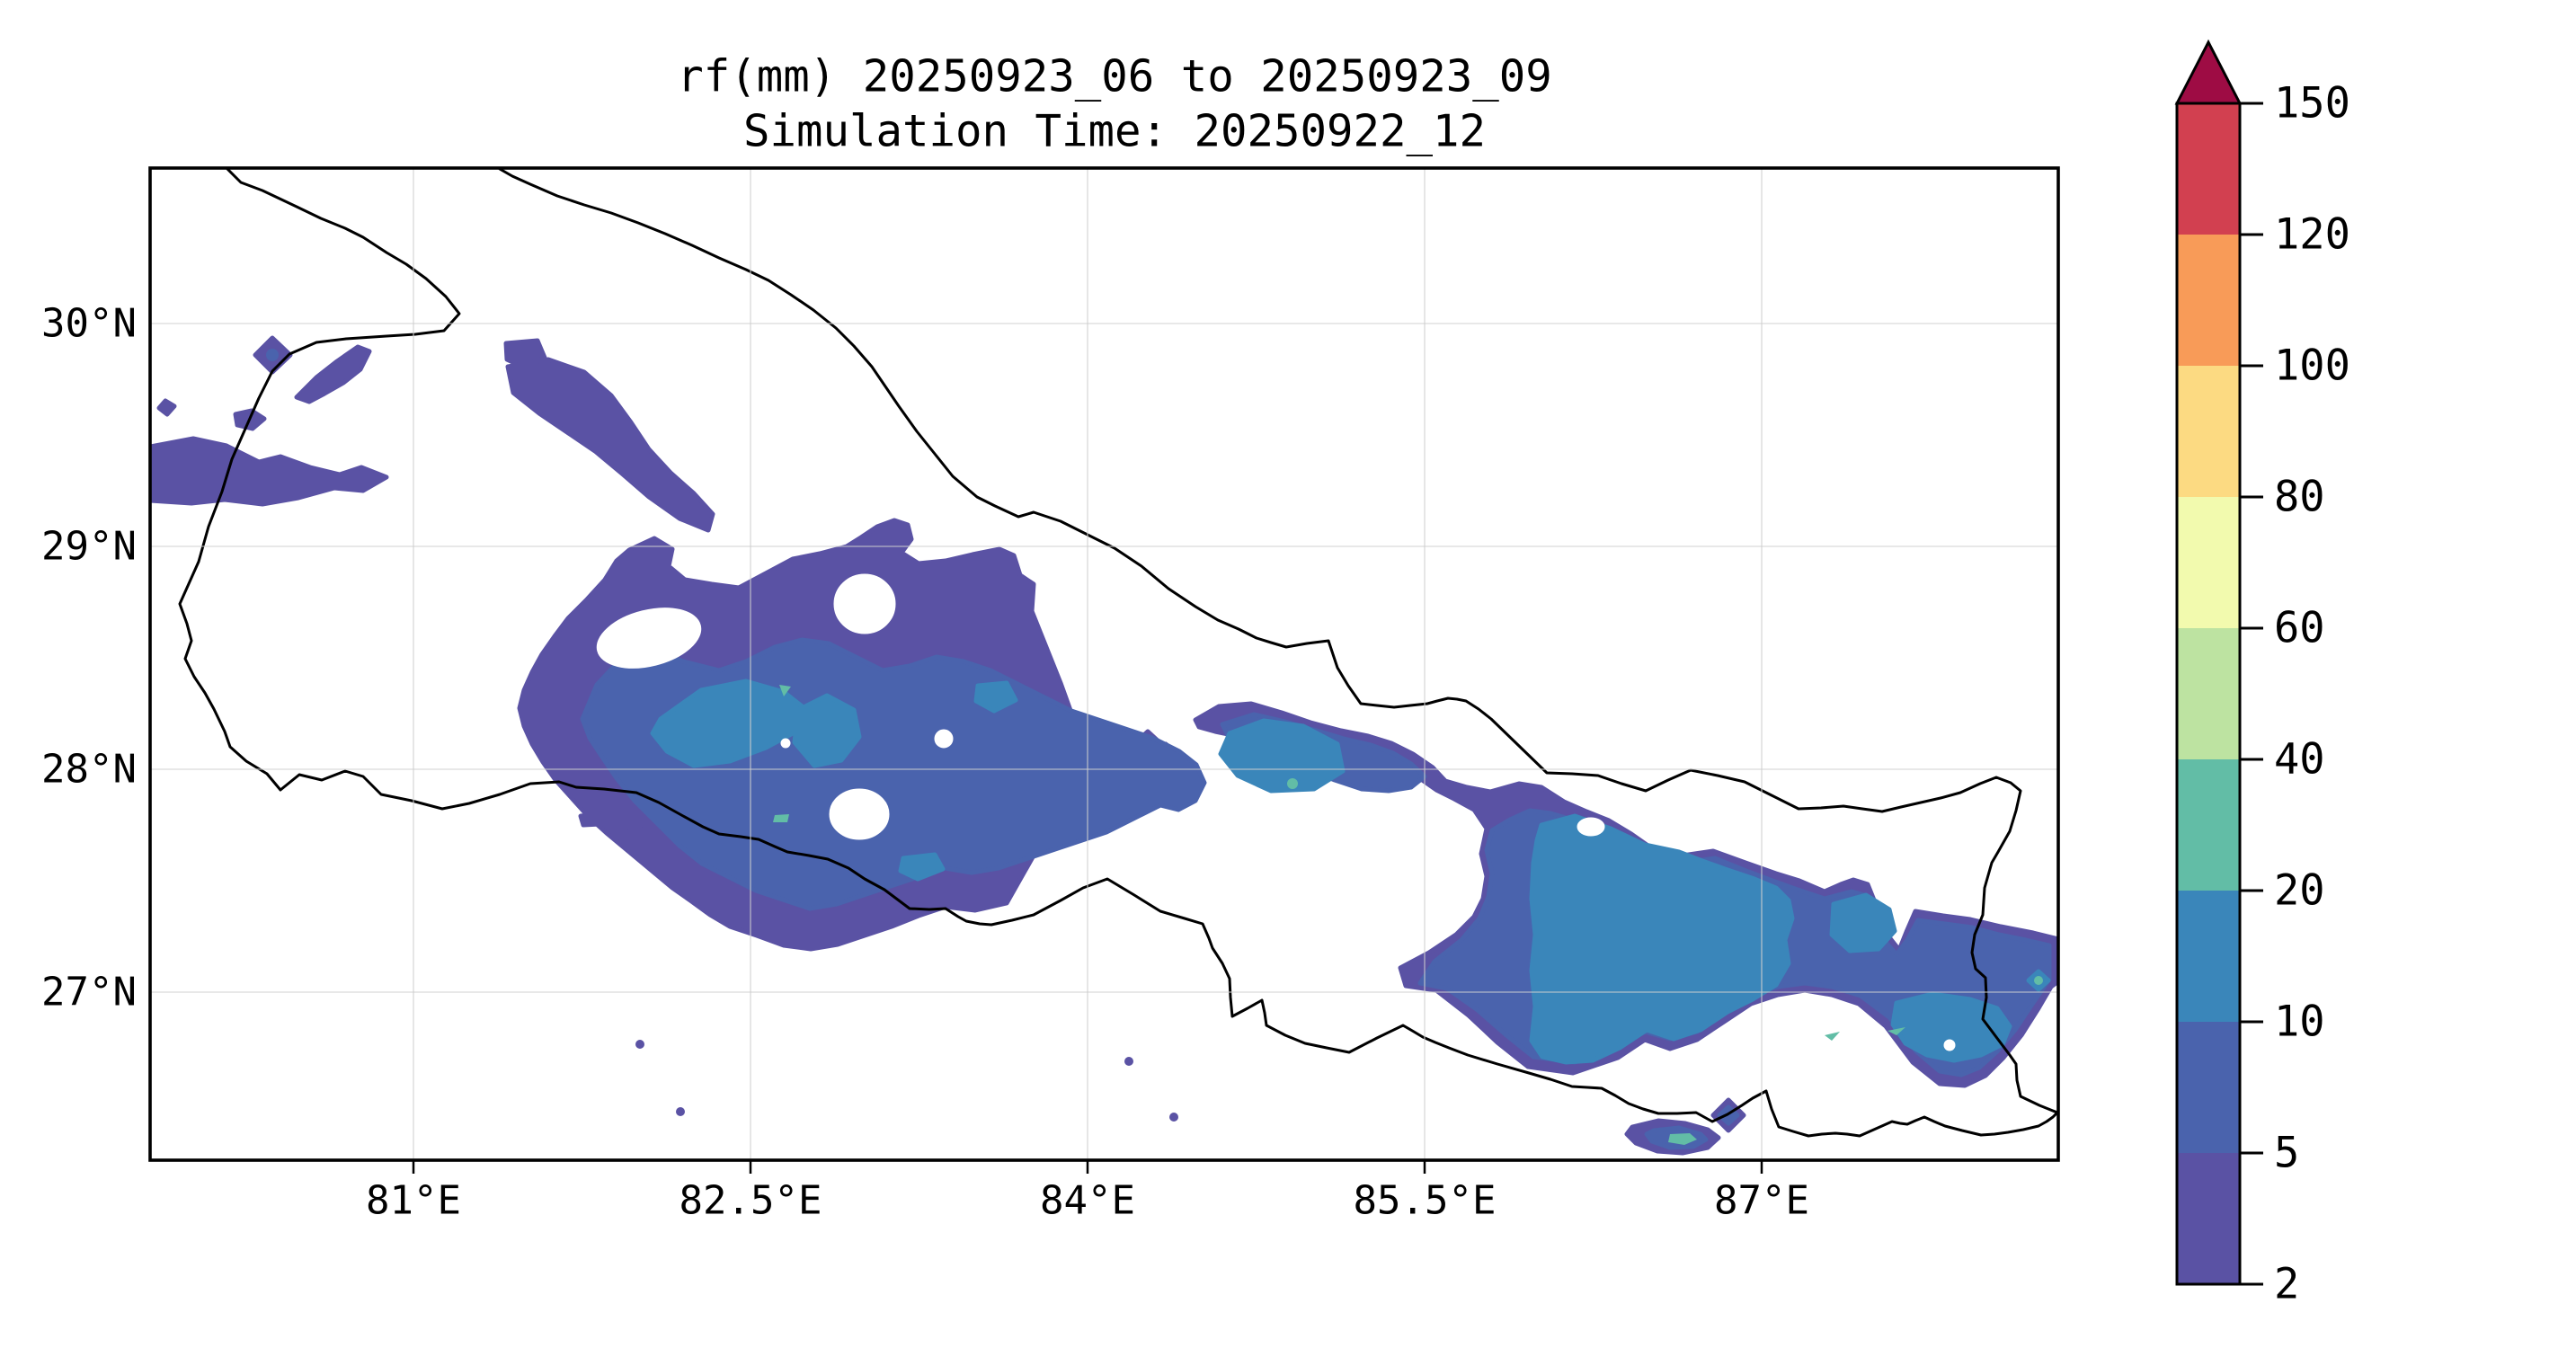  I want to click on colorbar-label-100: 100, so click(2312, 366).